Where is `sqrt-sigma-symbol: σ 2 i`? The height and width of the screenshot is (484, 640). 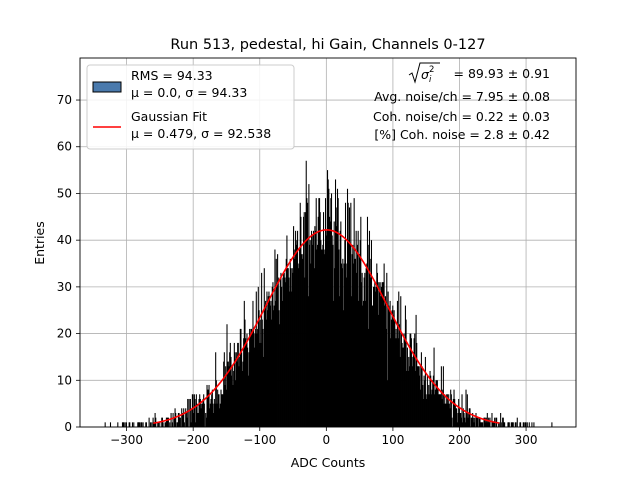
sqrt-sigma-symbol: σ 2 i is located at coordinates (424, 73).